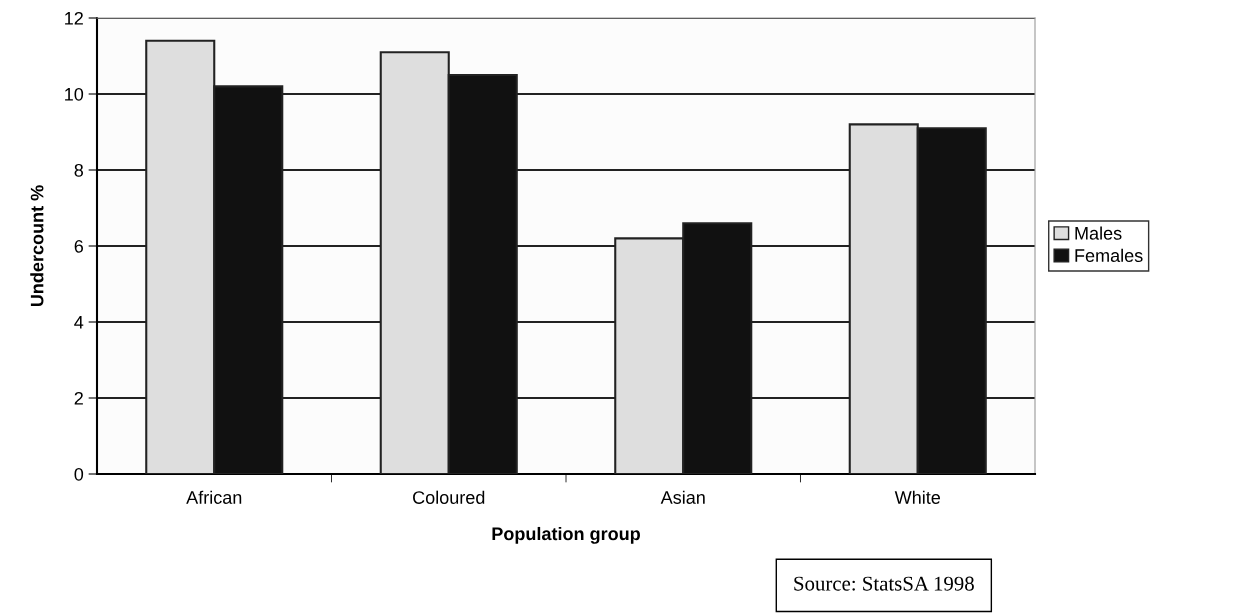 Image resolution: width=1239 pixels, height=613 pixels. Describe the element at coordinates (682, 497) in the screenshot. I see `x-tick-label: Asian` at that location.